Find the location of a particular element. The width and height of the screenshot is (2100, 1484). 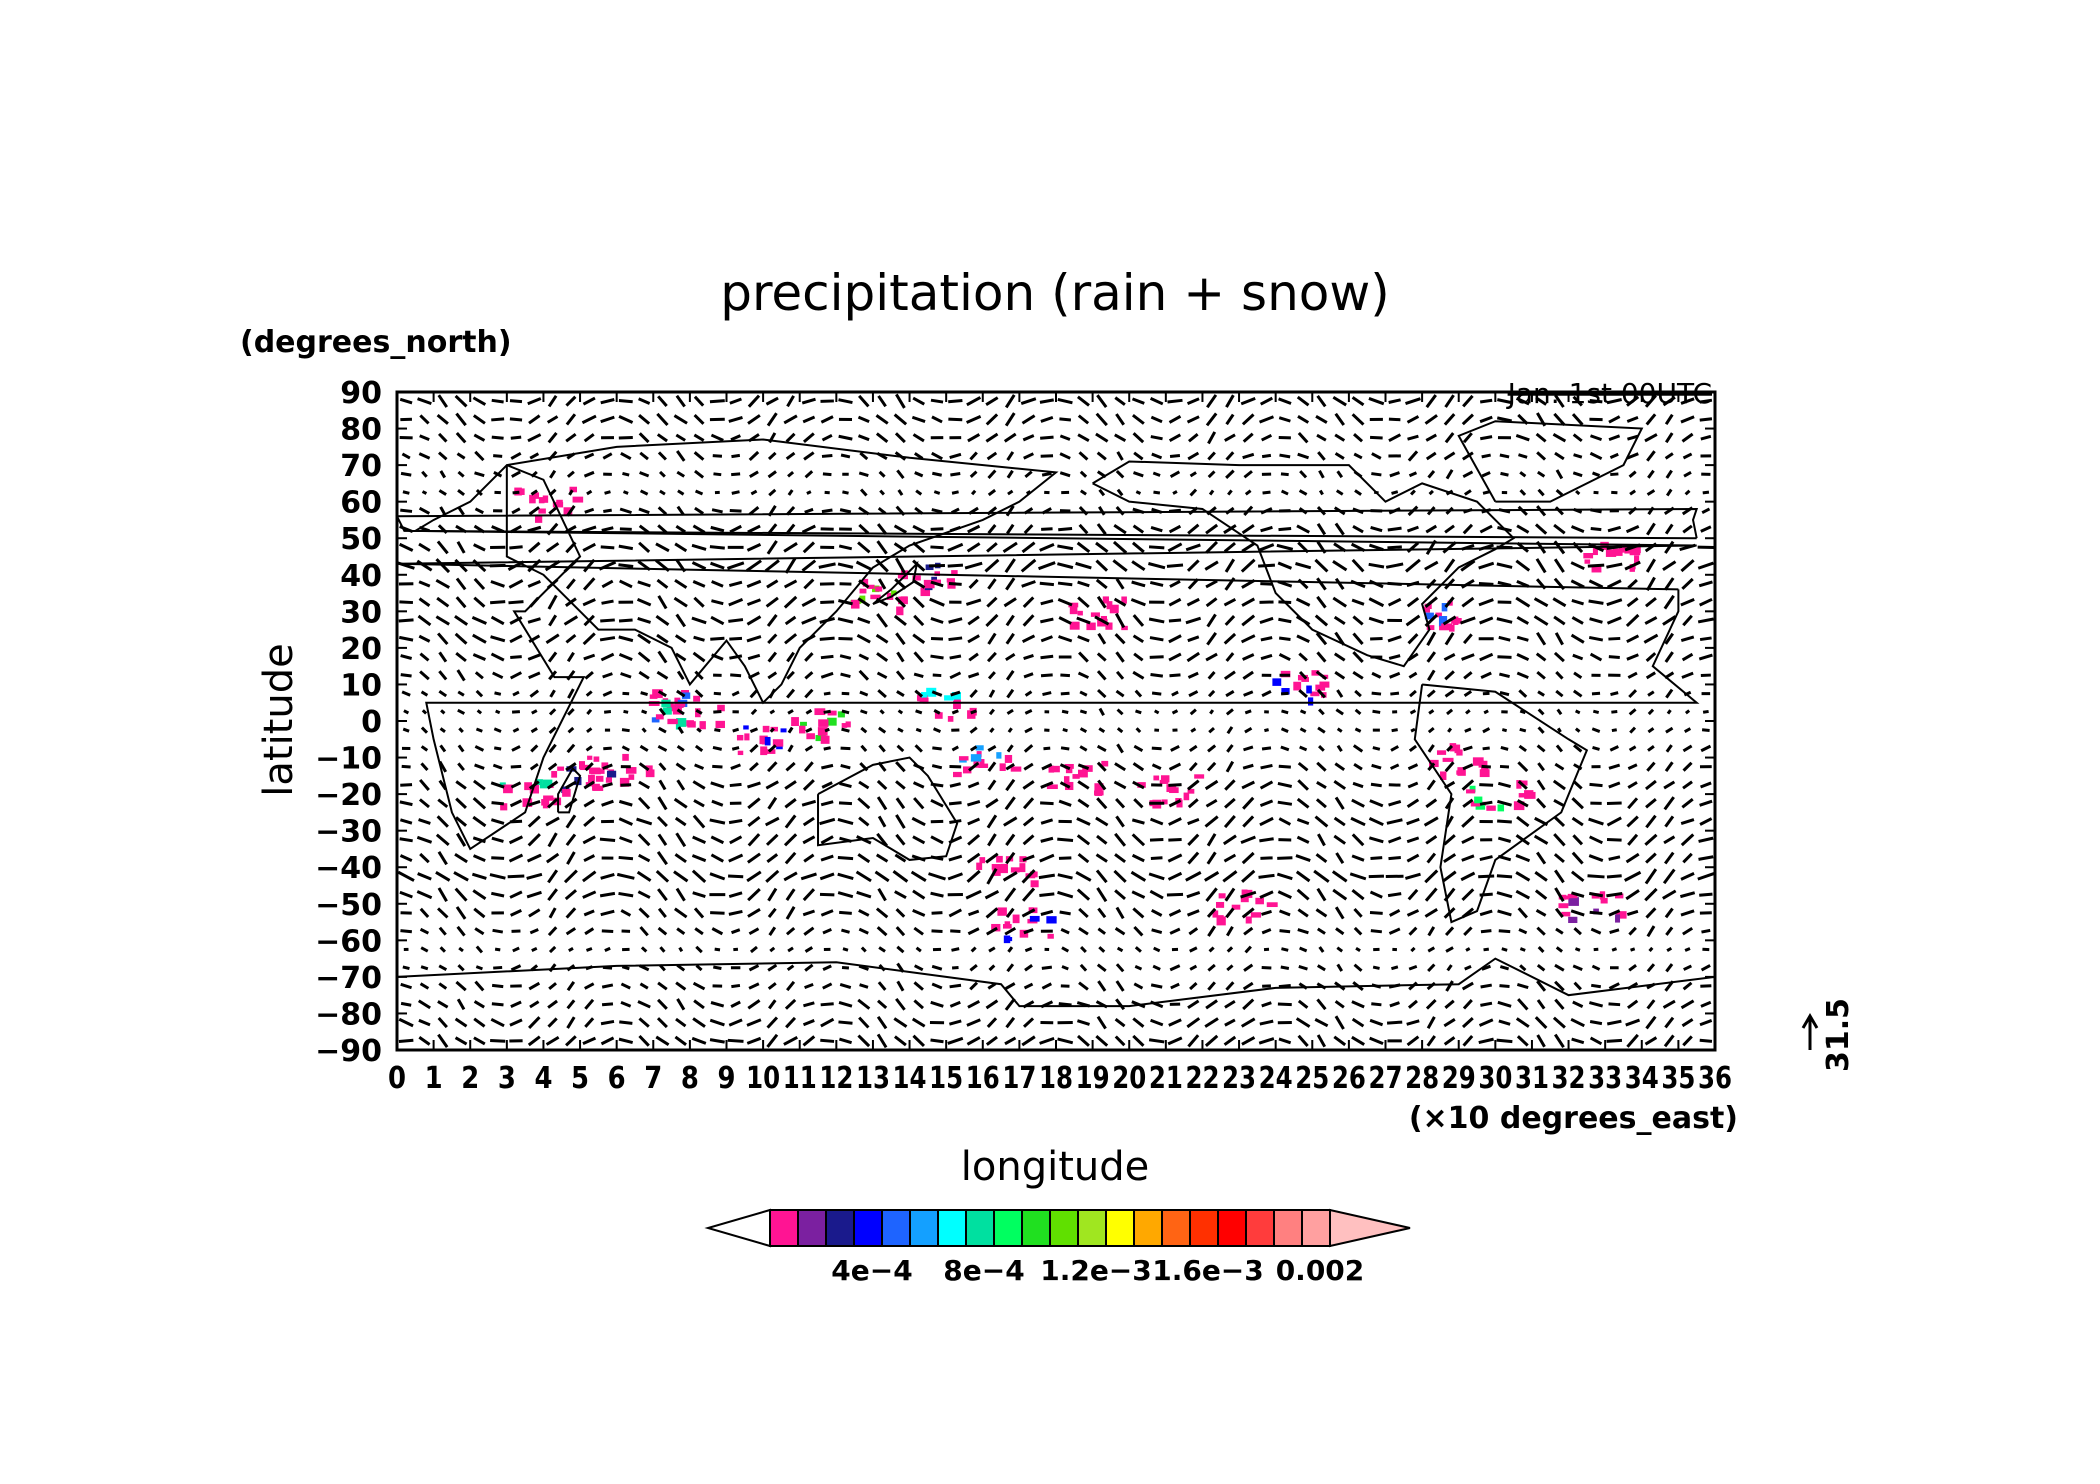

x-tick-label: 34 is located at coordinates (1642, 1078).